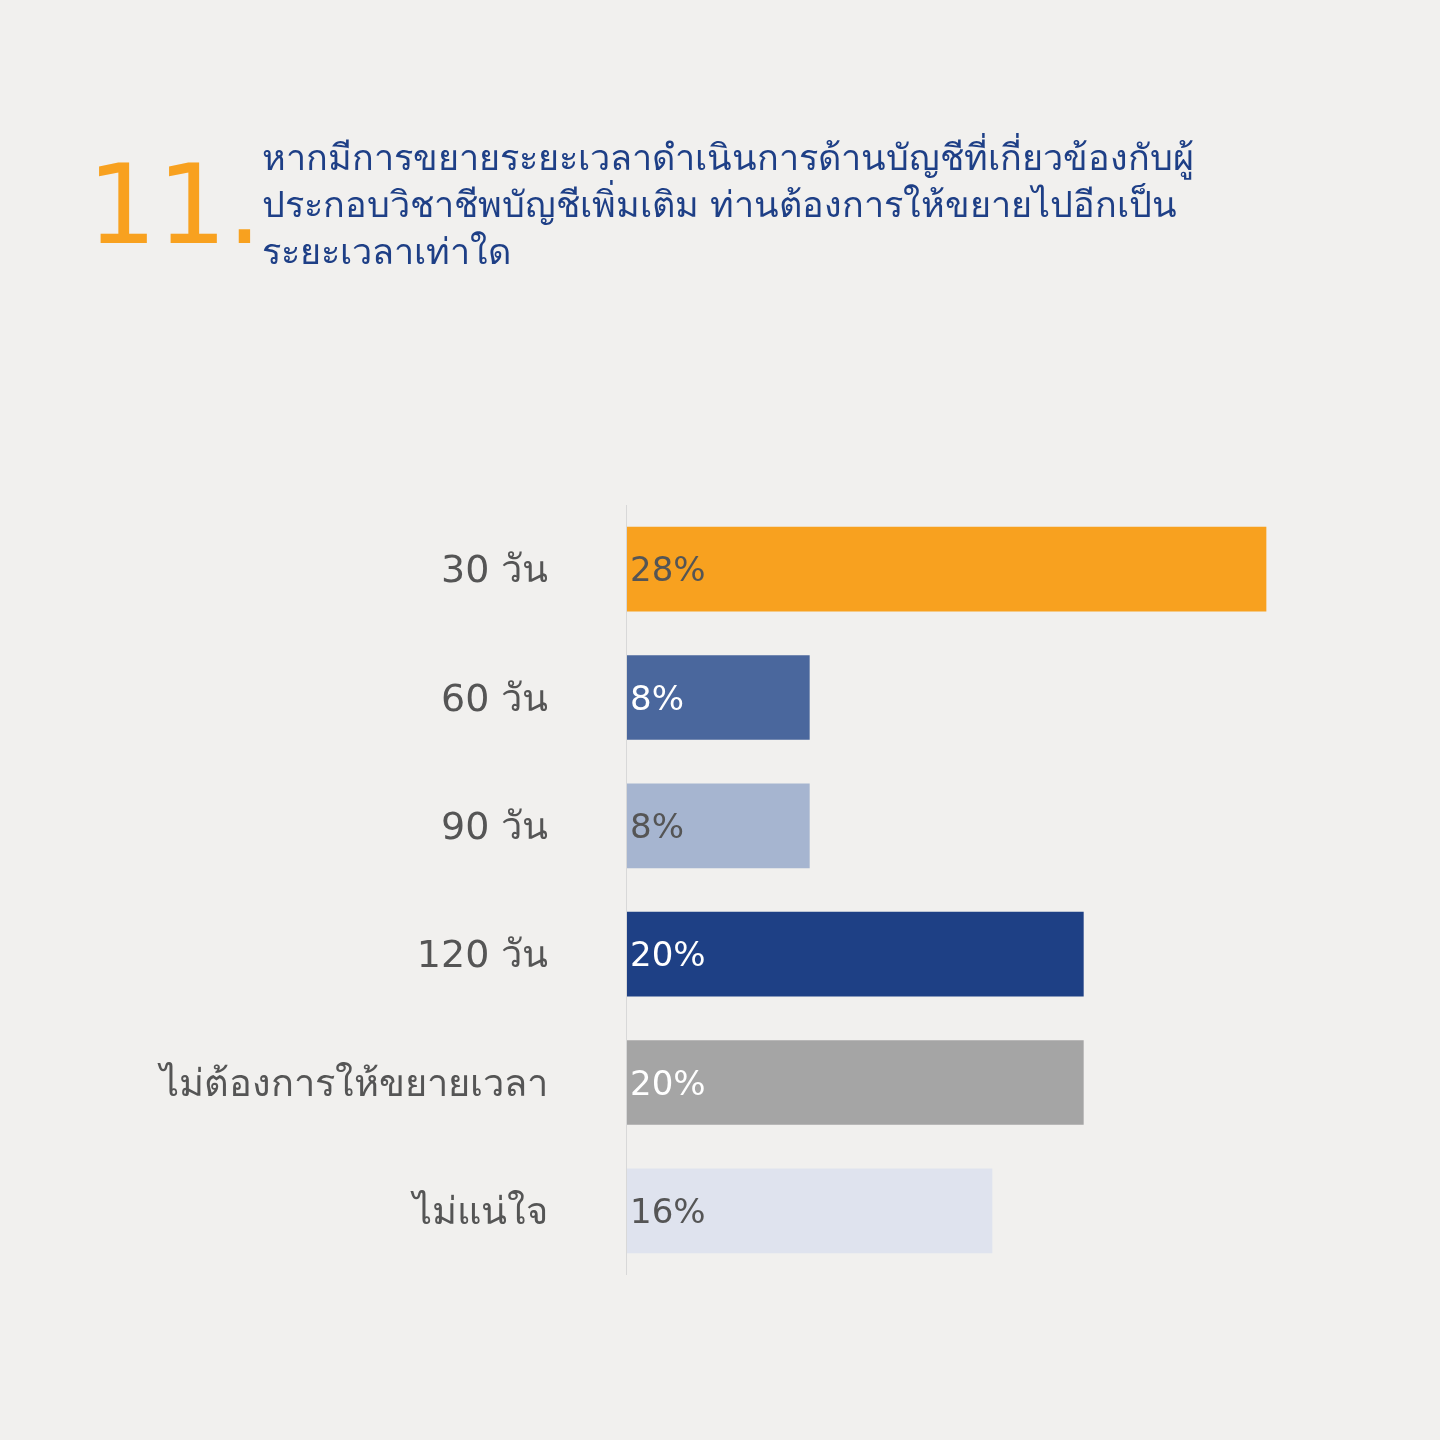 The height and width of the screenshot is (1440, 1440). Describe the element at coordinates (494, 697) in the screenshot. I see `y-tick-label: 60 วัน` at that location.